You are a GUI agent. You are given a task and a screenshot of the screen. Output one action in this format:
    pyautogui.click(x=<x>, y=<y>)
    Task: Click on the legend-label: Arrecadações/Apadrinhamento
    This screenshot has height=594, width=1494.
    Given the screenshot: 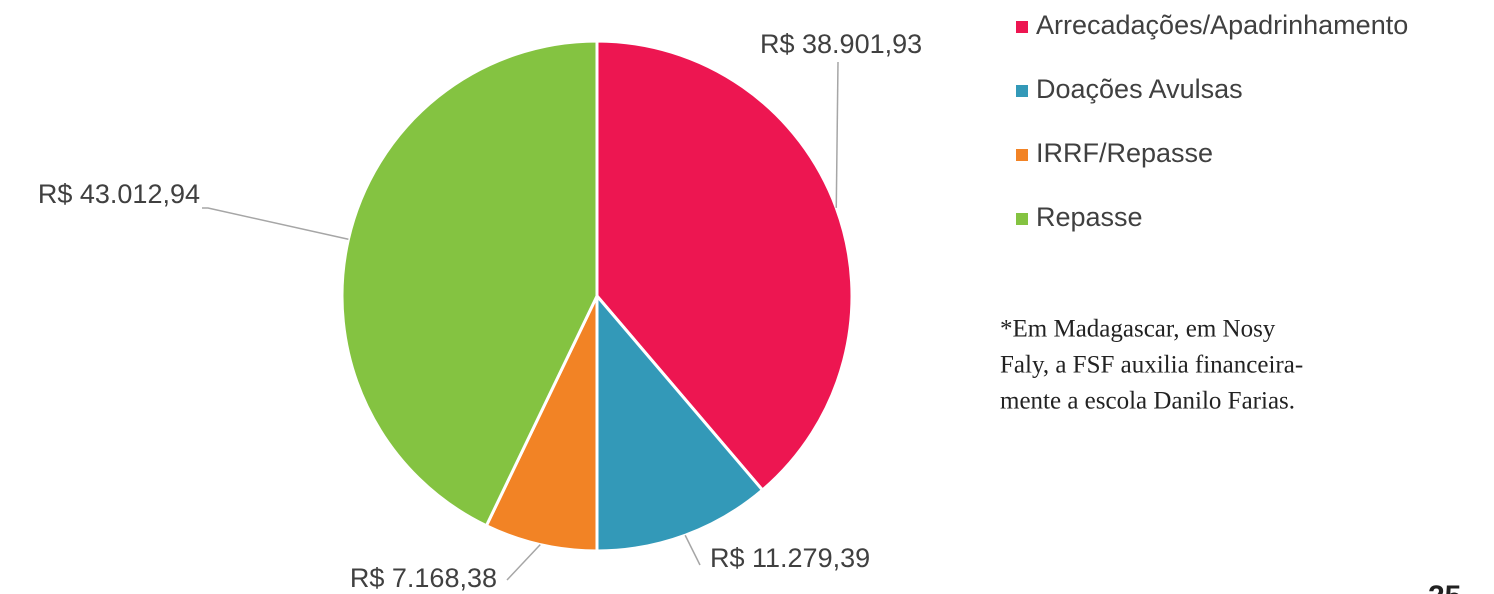 What is the action you would take?
    pyautogui.click(x=1222, y=25)
    